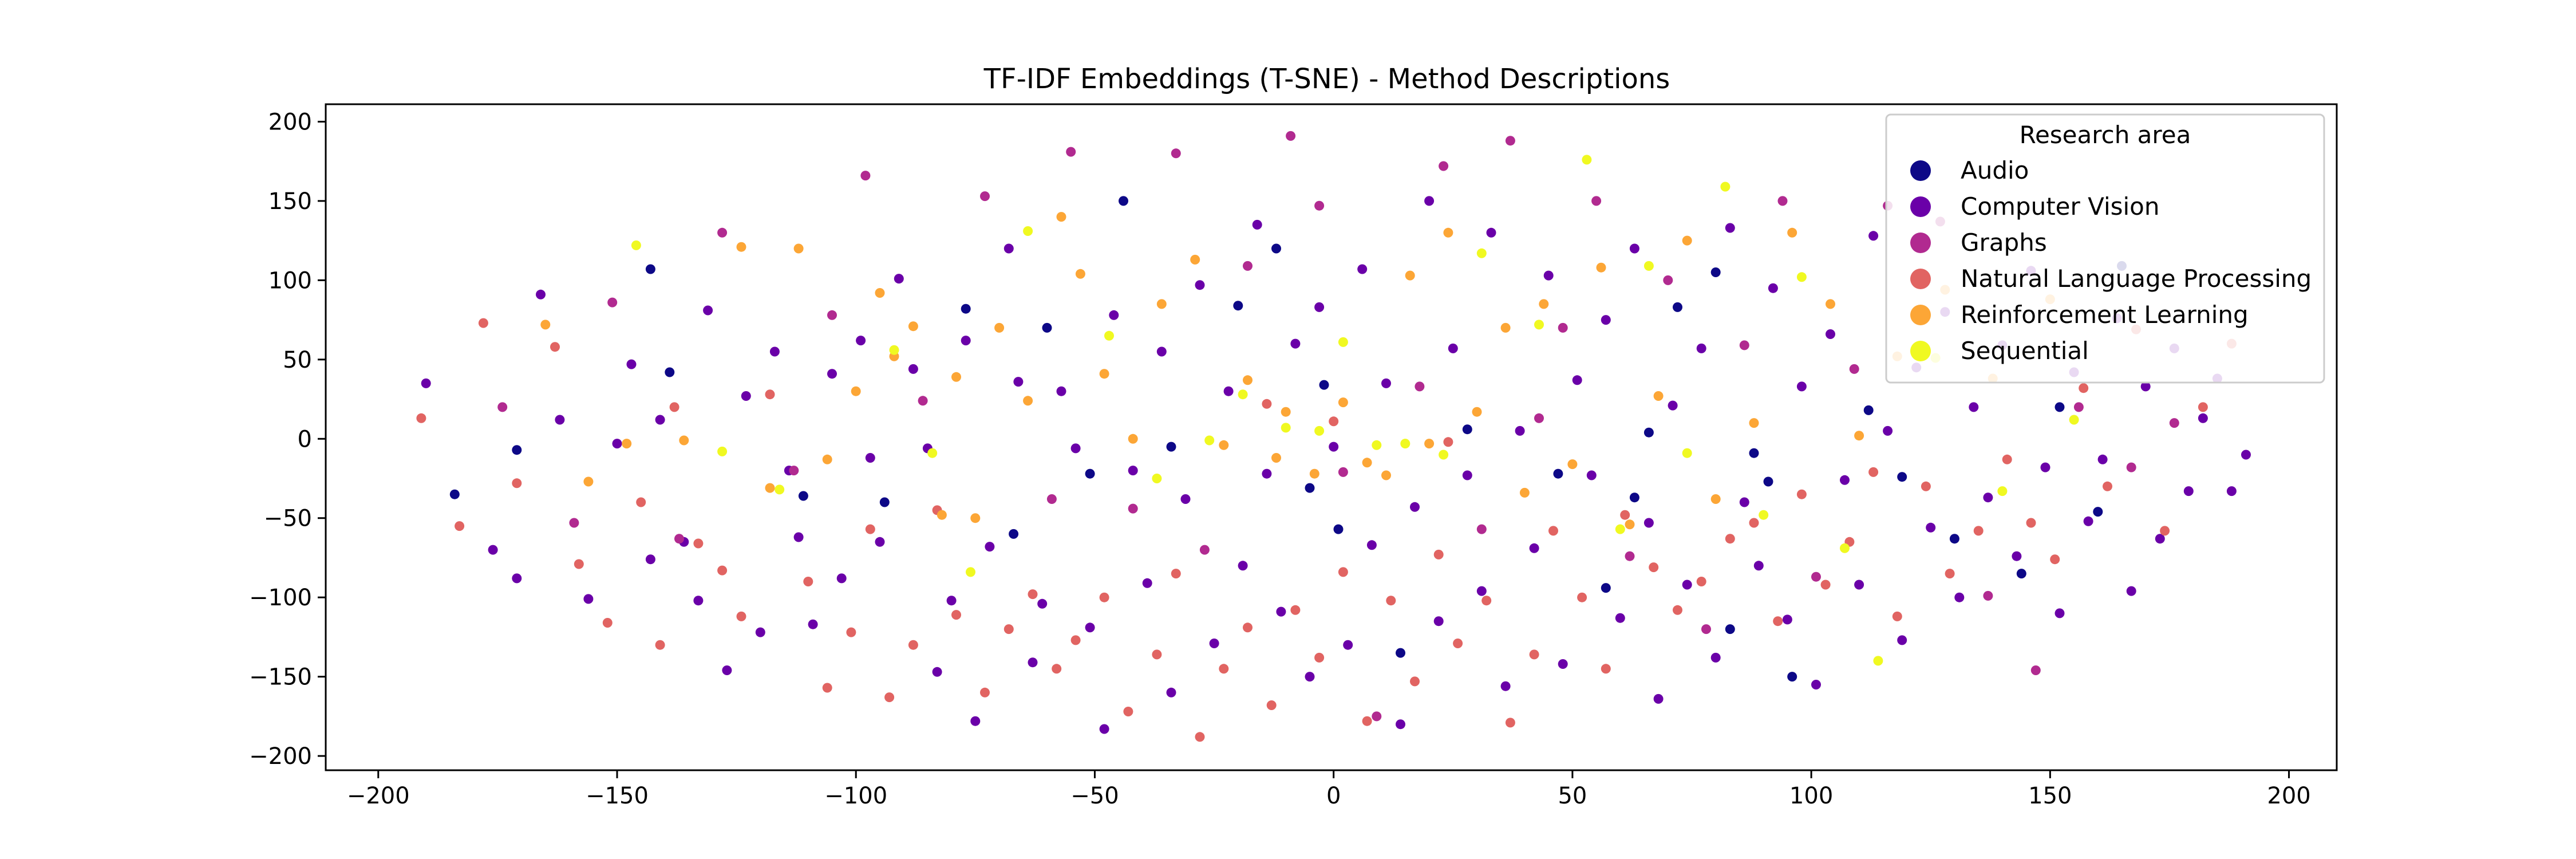  What do you see at coordinates (855, 796) in the screenshot?
I see `x-tick-label: −100` at bounding box center [855, 796].